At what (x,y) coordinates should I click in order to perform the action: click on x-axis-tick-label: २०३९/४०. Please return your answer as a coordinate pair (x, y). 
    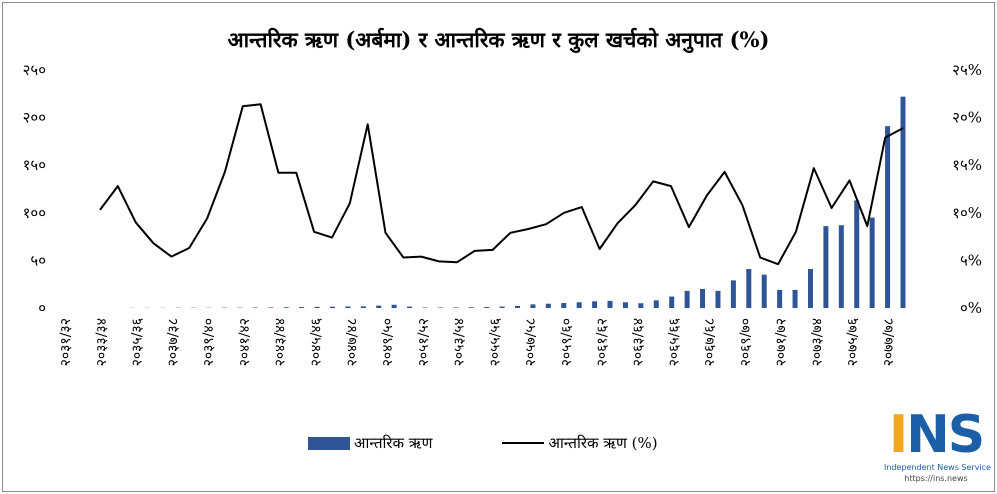
    Looking at the image, I should click on (209, 342).